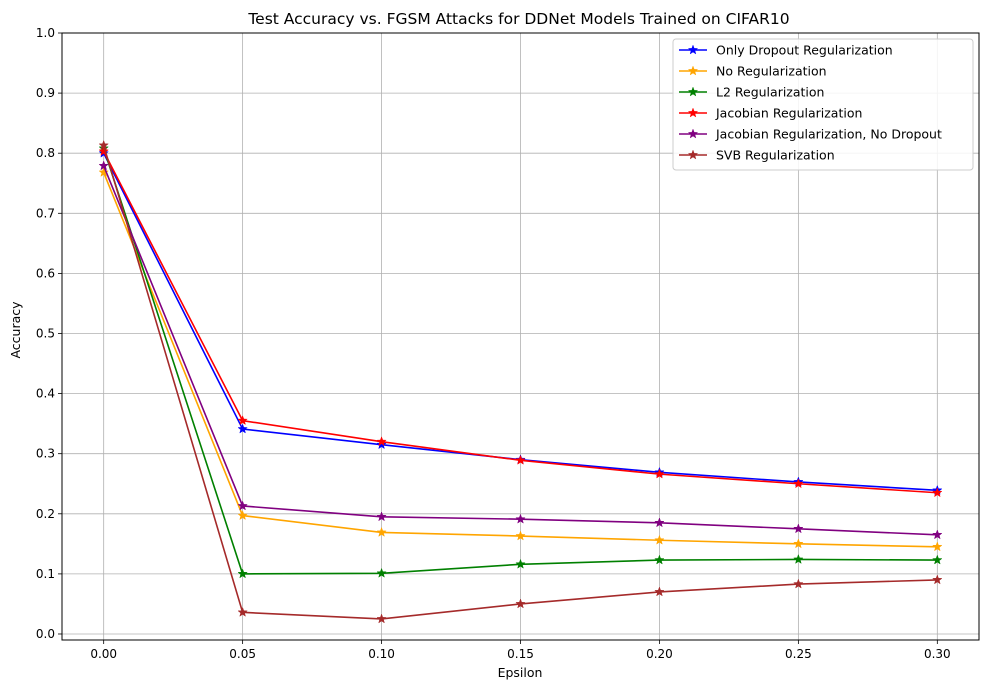  I want to click on x-tick-label: 0.00, so click(103, 654).